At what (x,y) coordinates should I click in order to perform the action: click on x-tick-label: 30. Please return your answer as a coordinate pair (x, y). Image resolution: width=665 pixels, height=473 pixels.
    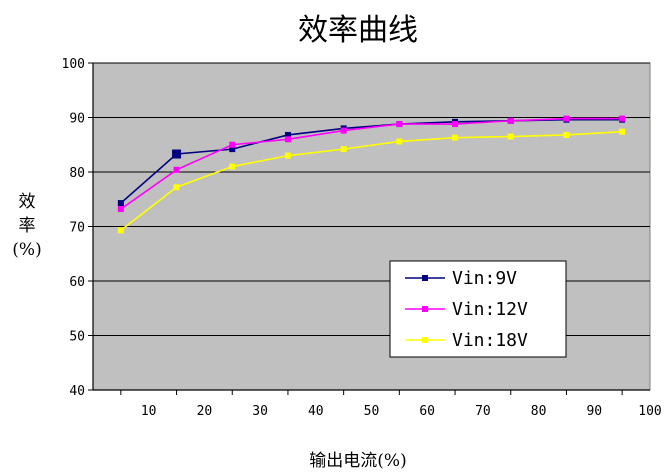
    Looking at the image, I should click on (260, 411).